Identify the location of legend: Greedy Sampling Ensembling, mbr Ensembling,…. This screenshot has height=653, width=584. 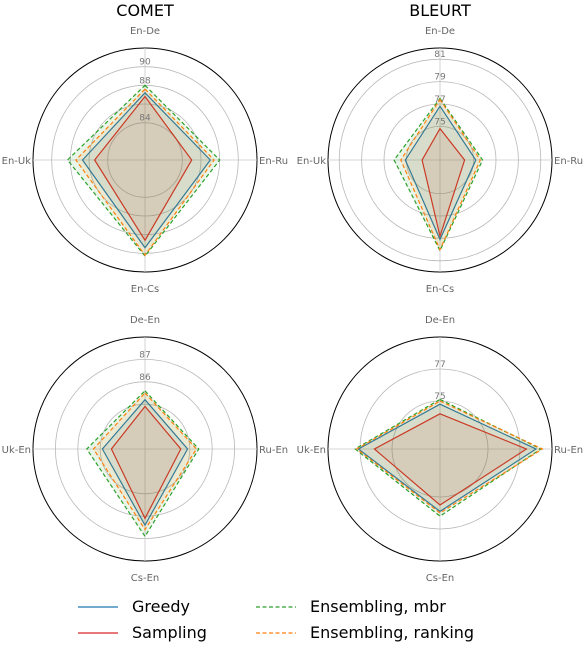
(276, 619).